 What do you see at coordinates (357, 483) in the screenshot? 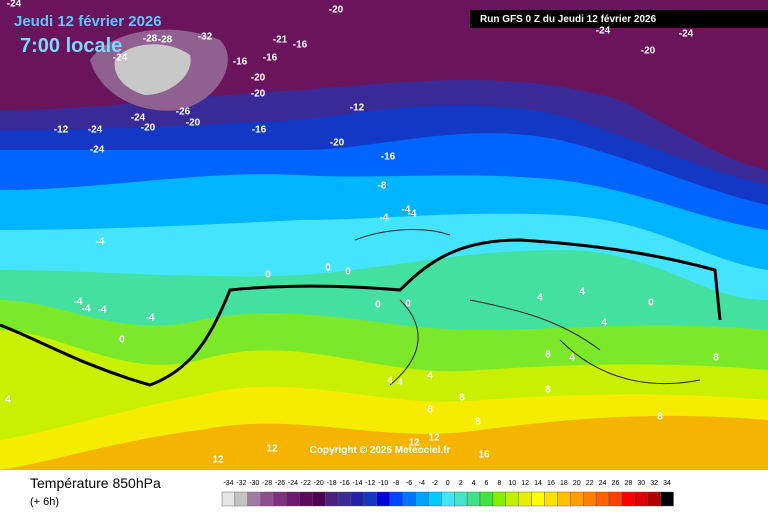
I see `legend-label: -14` at bounding box center [357, 483].